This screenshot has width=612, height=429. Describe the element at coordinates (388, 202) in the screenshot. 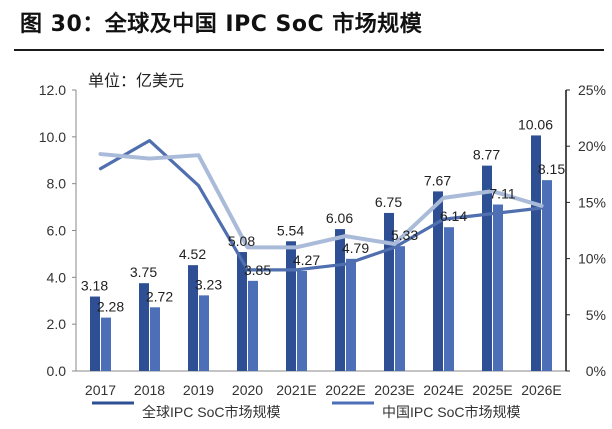

I see `global-value-label: 6.75` at that location.